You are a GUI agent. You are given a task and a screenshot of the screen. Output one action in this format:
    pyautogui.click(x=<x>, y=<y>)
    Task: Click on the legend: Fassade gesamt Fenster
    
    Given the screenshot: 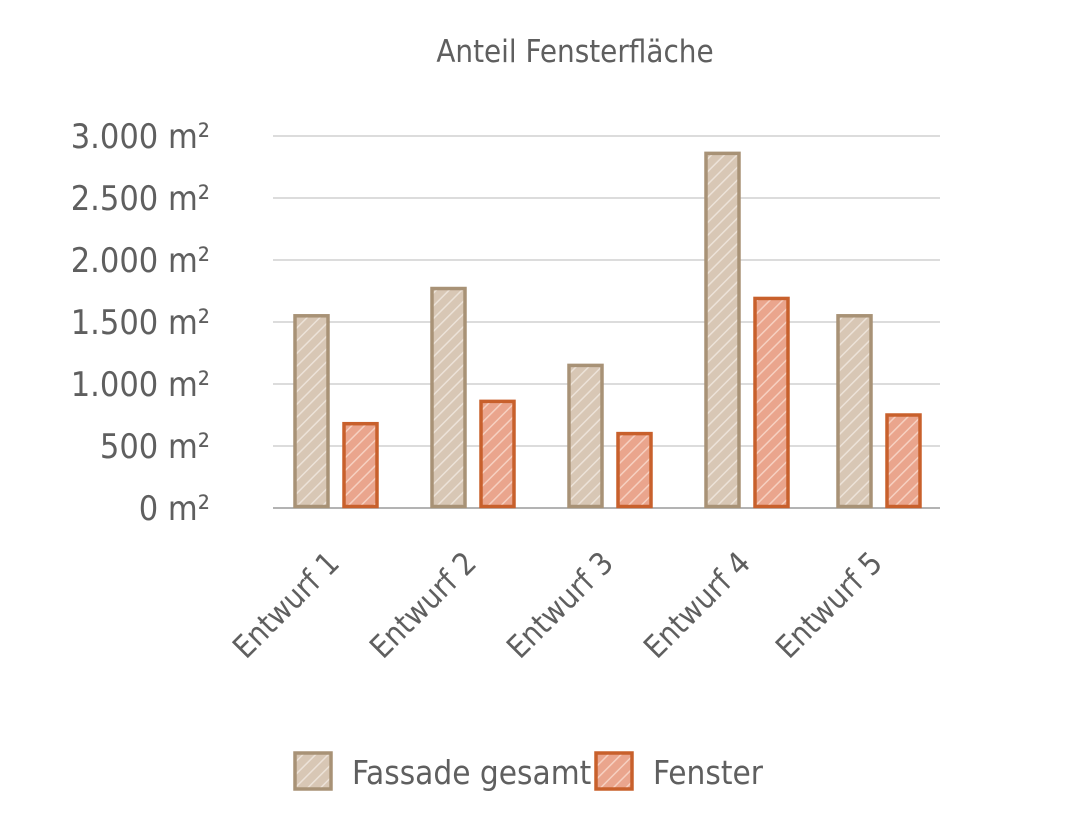 What is the action you would take?
    pyautogui.click(x=528, y=771)
    